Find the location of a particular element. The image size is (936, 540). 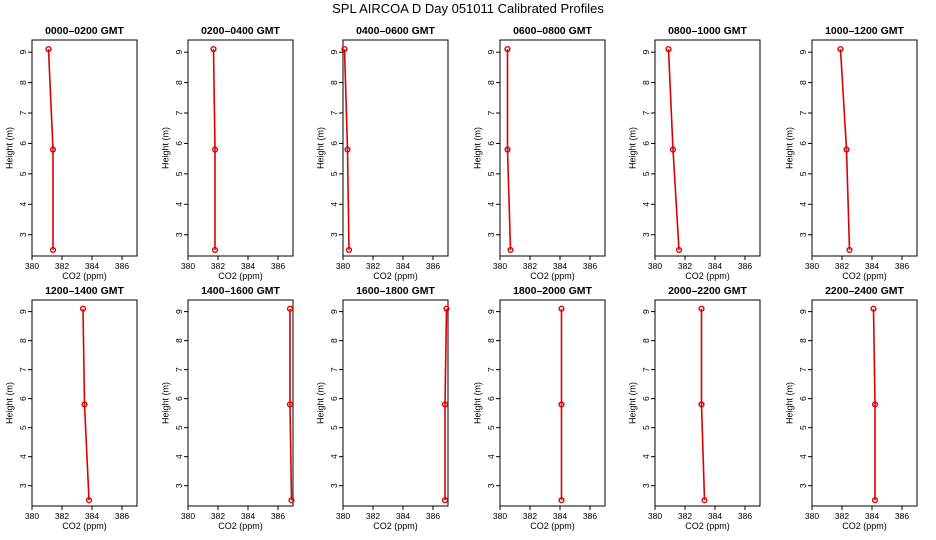

panel-title: 1600–1800 GMT is located at coordinates (395, 291).